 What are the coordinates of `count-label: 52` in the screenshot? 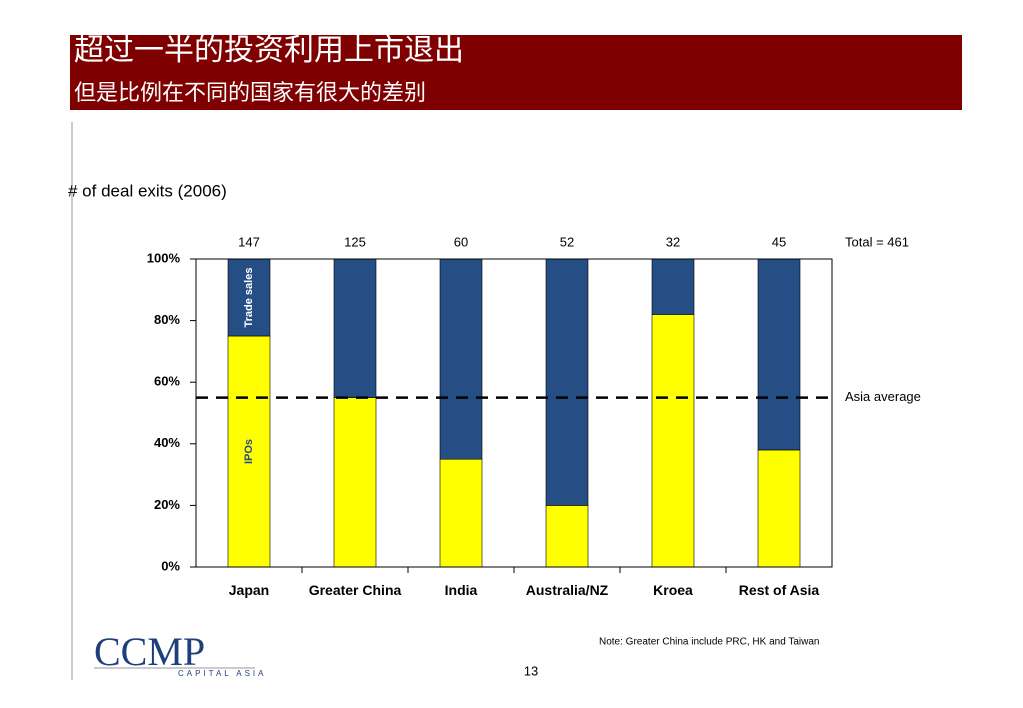 It's located at (567, 241).